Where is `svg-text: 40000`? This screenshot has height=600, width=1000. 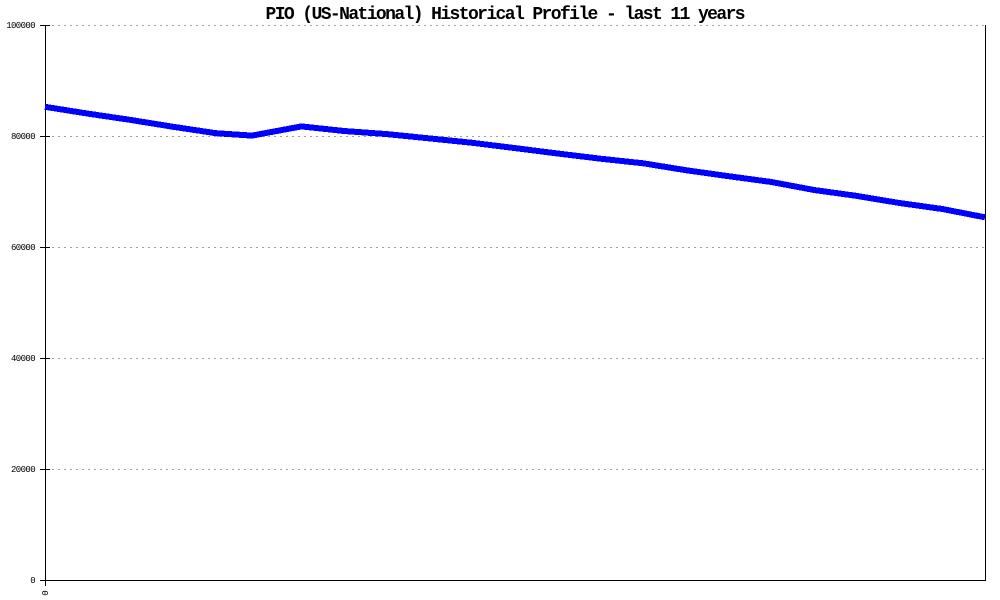 svg-text: 40000 is located at coordinates (23, 359).